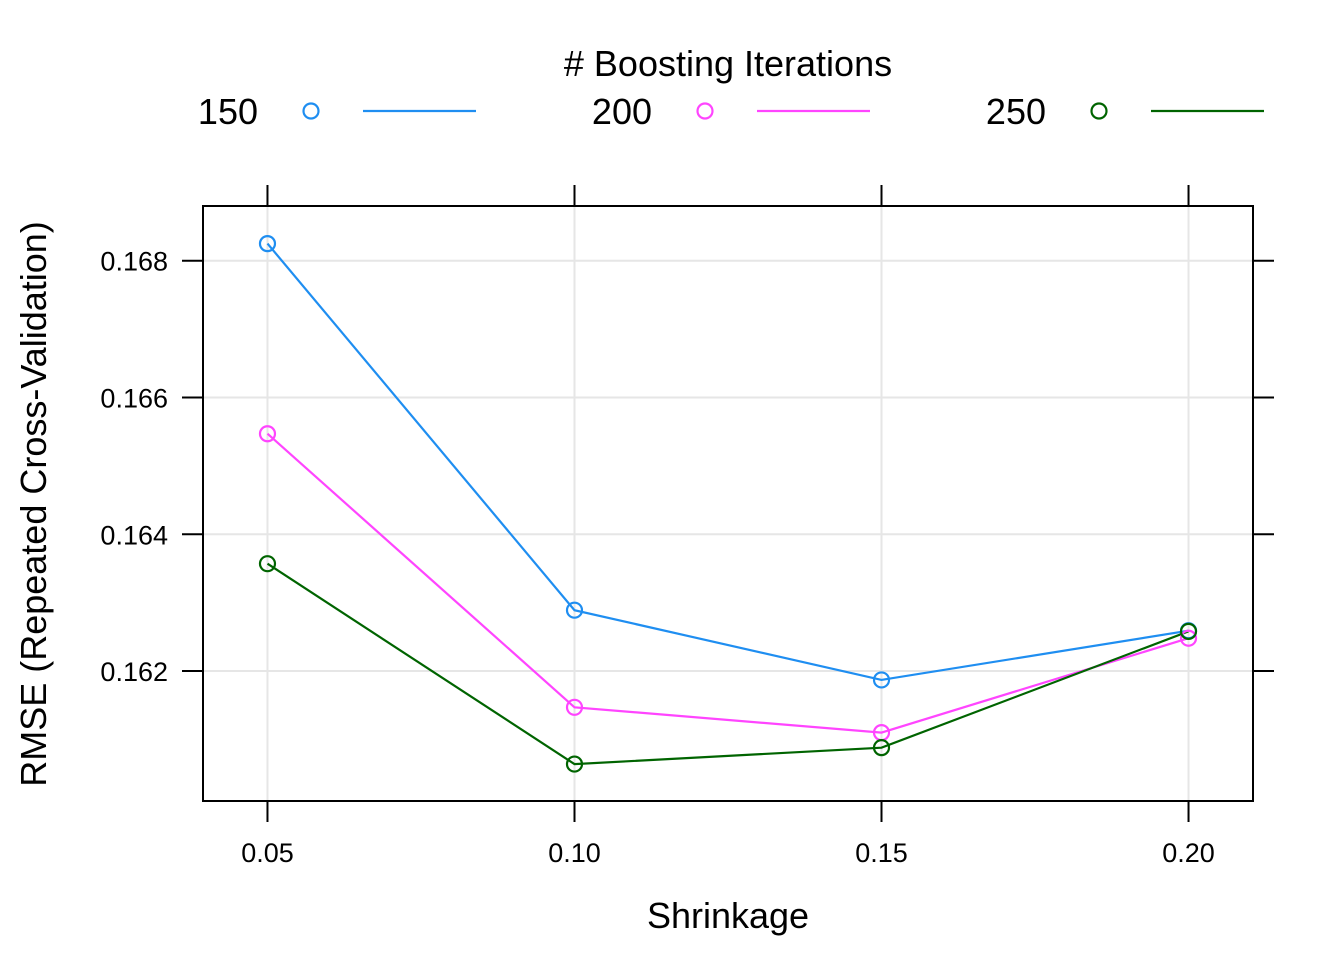 Image resolution: width=1344 pixels, height=960 pixels. Describe the element at coordinates (881, 853) in the screenshot. I see `x-tick-label: 0.15` at that location.